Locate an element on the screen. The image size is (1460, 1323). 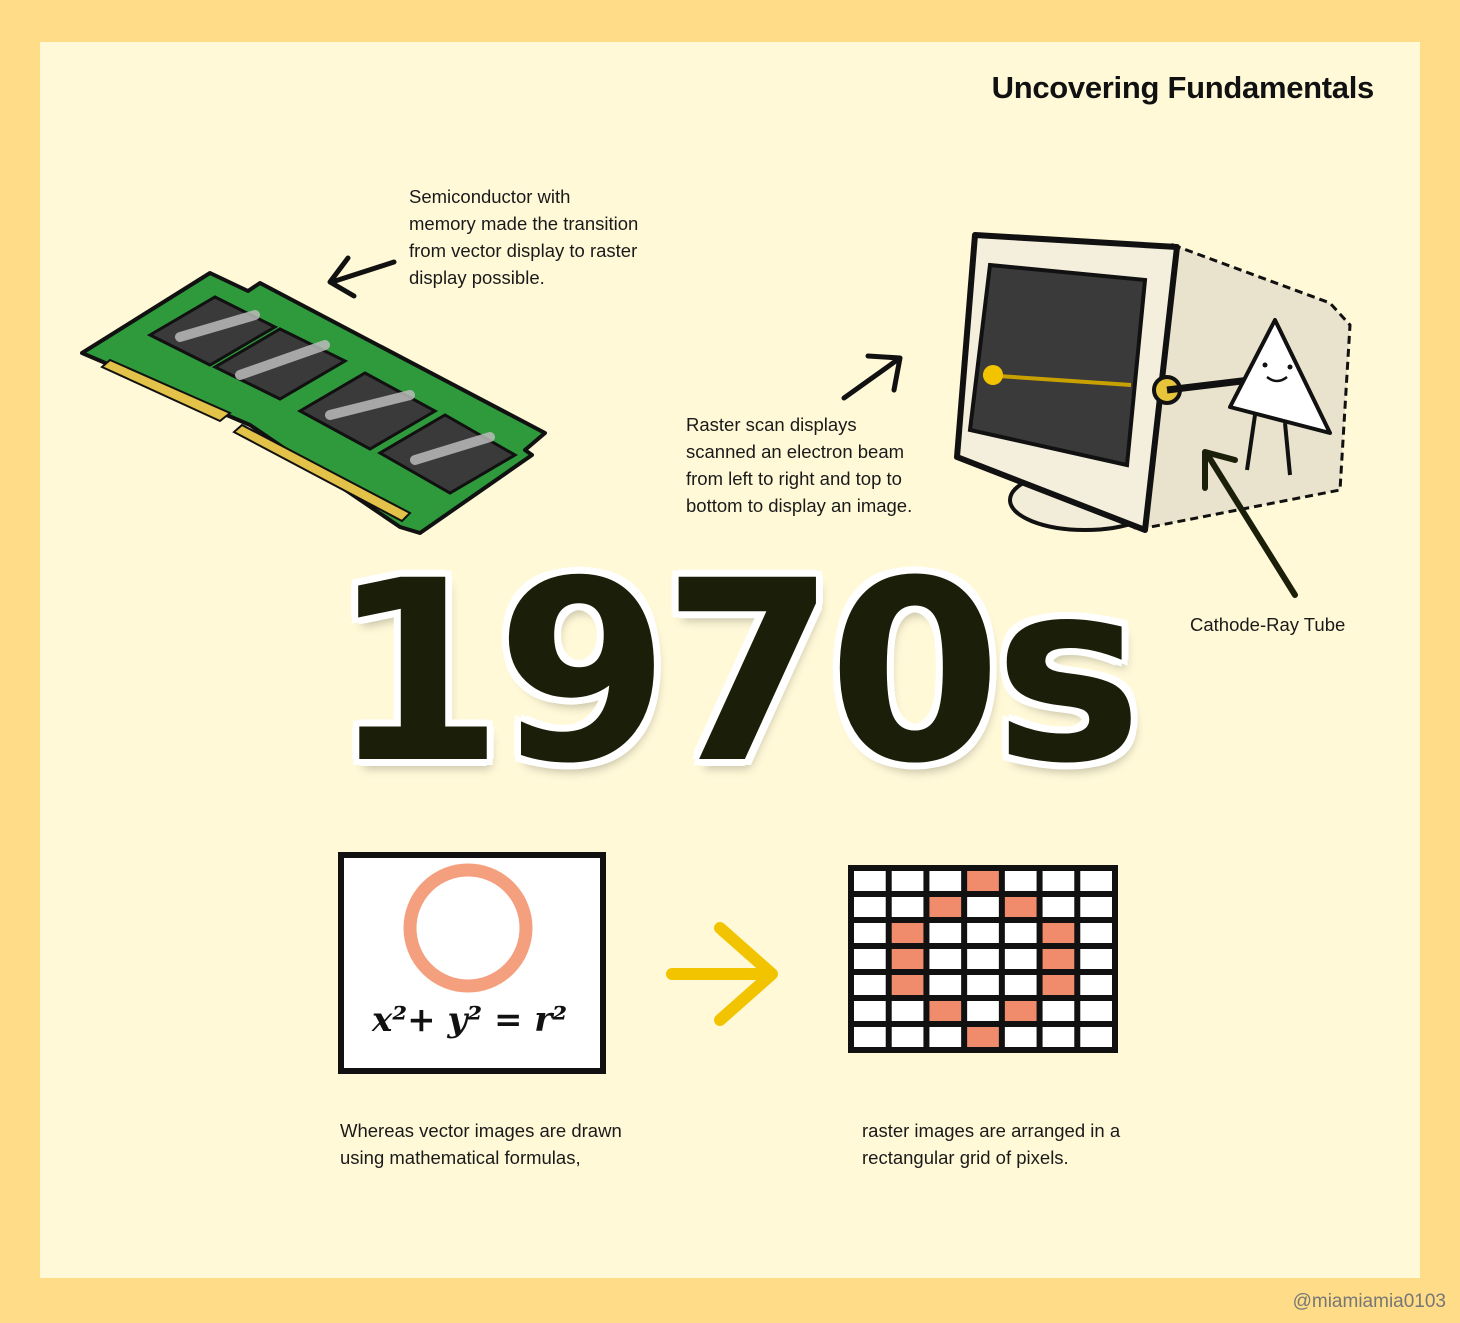
memory-note-line: memory made the transition is located at coordinates (524, 223).